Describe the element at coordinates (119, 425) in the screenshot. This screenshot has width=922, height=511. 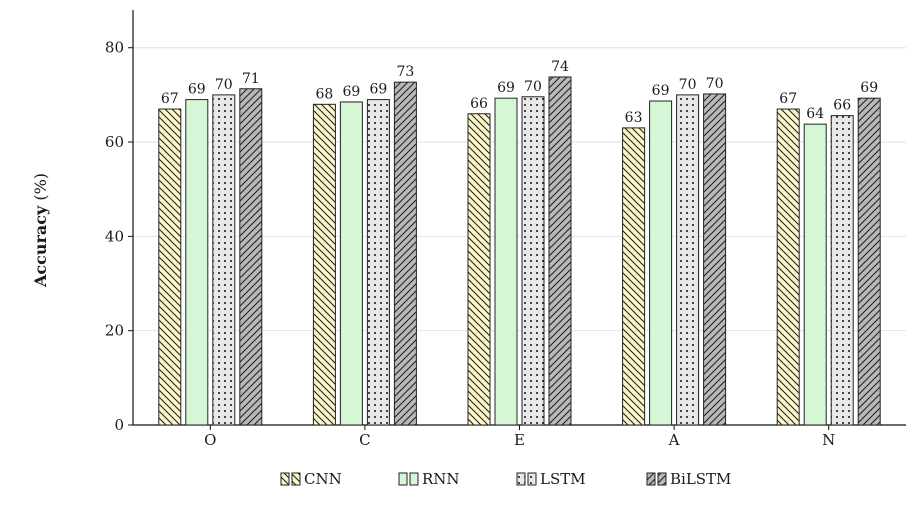
I see `y-tick-label: 0` at that location.